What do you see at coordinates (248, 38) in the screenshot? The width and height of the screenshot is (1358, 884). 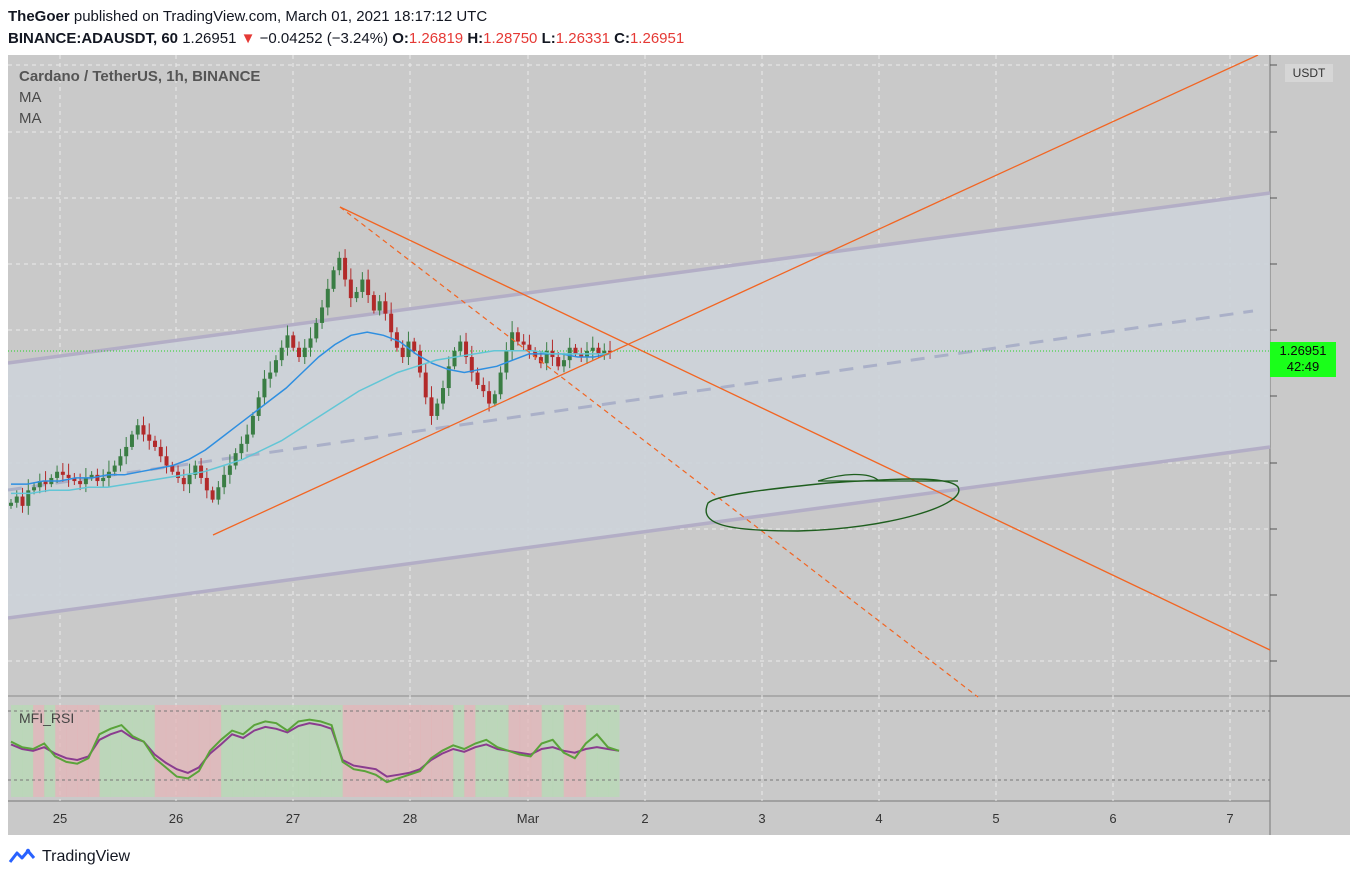 I see `down-arrow-icon: ▼` at bounding box center [248, 38].